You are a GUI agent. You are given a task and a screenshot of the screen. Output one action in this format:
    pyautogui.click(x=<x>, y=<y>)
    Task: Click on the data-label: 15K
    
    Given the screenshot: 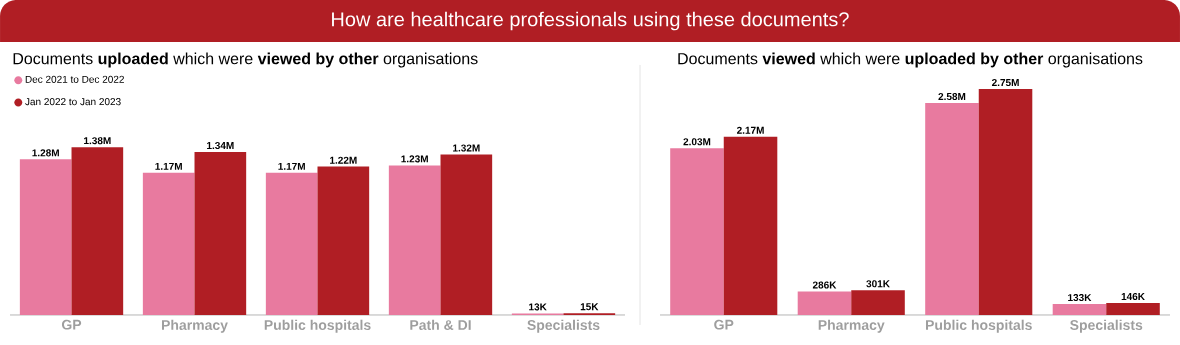 What is the action you would take?
    pyautogui.click(x=589, y=307)
    